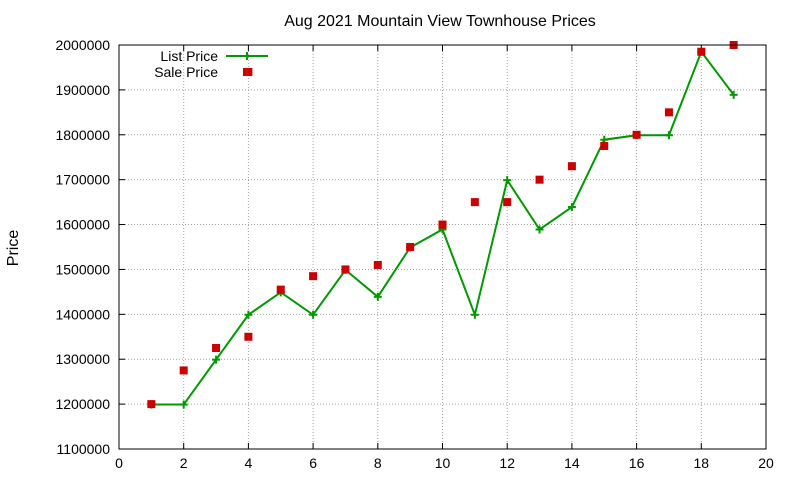 The height and width of the screenshot is (480, 800). I want to click on y-tick-label: 1100000, so click(84, 449).